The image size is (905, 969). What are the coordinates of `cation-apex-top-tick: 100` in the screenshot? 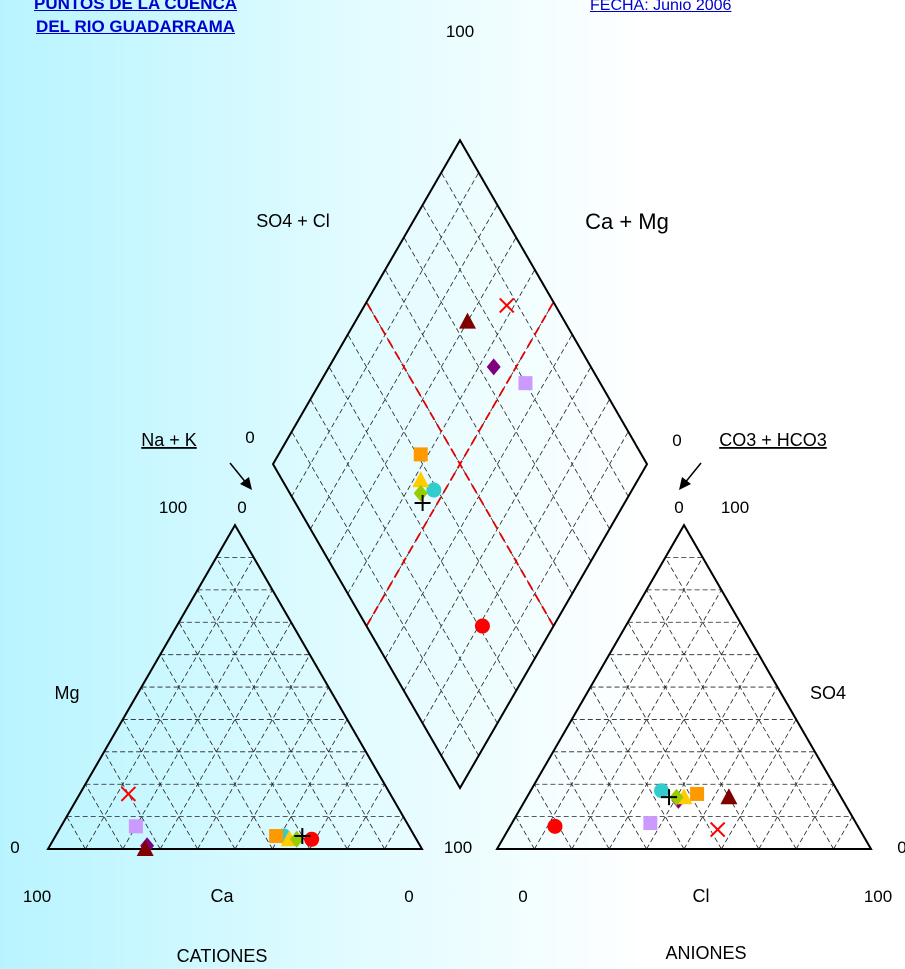 It's located at (173, 507).